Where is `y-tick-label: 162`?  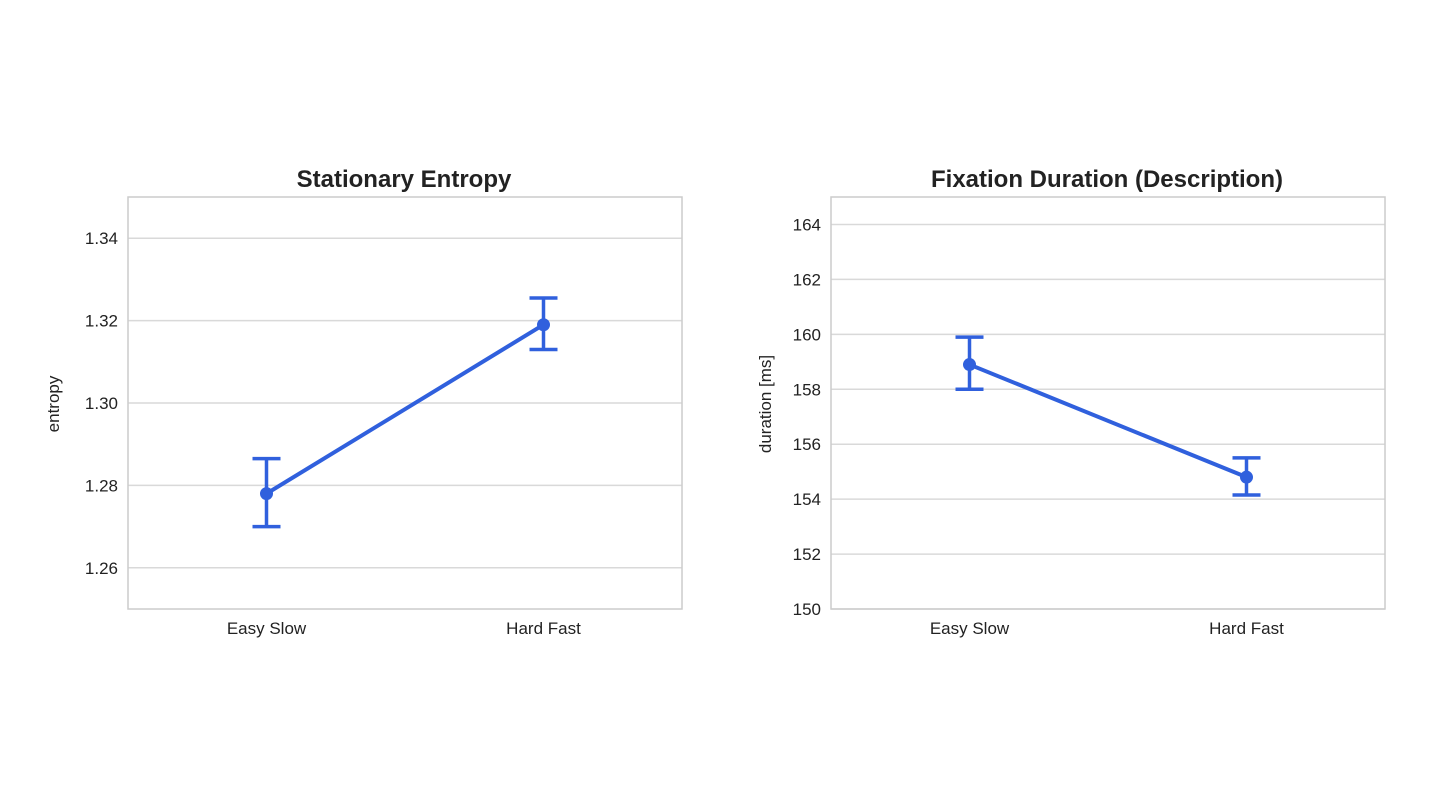
y-tick-label: 162 is located at coordinates (807, 279).